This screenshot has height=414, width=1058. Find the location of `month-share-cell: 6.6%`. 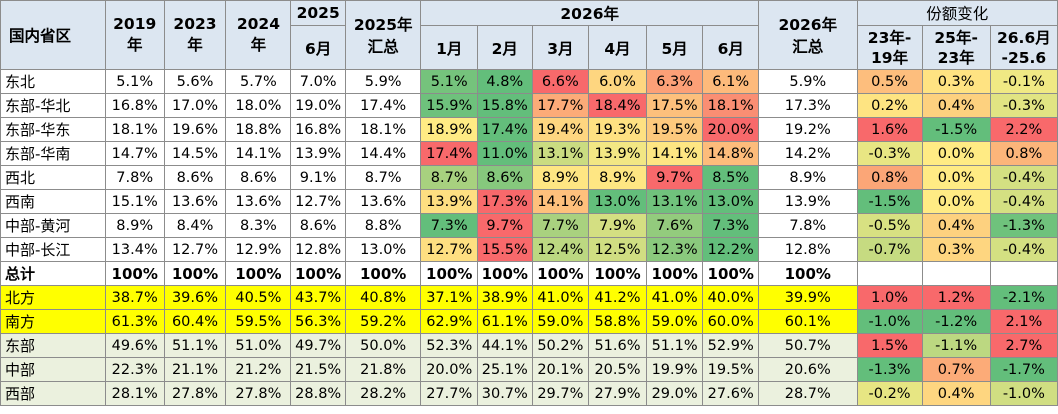

month-share-cell: 6.6% is located at coordinates (560, 81).